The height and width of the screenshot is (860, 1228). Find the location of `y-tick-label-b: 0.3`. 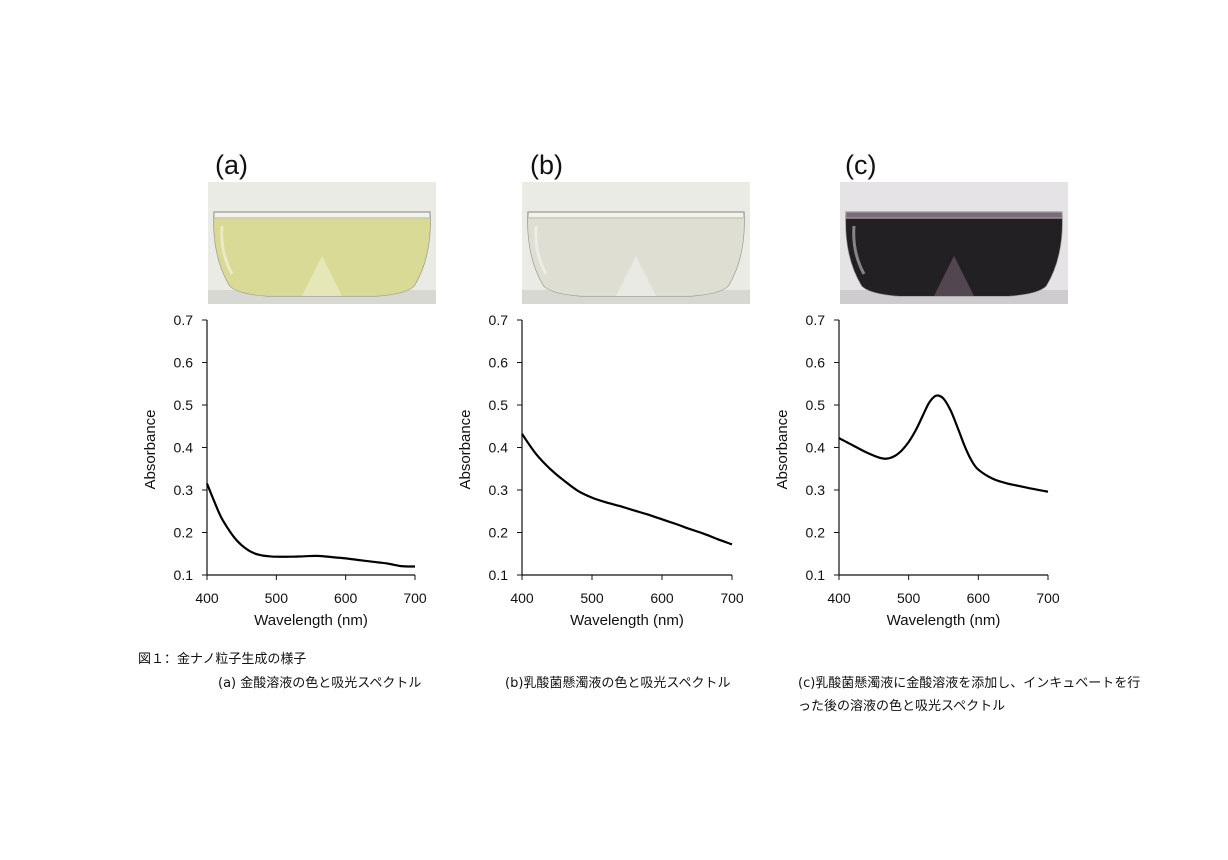

y-tick-label-b: 0.3 is located at coordinates (499, 490).